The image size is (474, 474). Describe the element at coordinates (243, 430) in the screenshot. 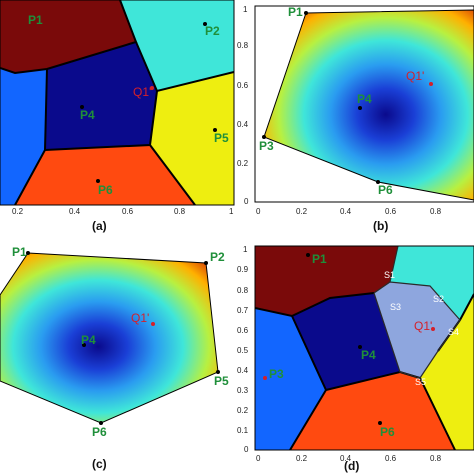

I see `tick-d-y-9: 0.1` at that location.